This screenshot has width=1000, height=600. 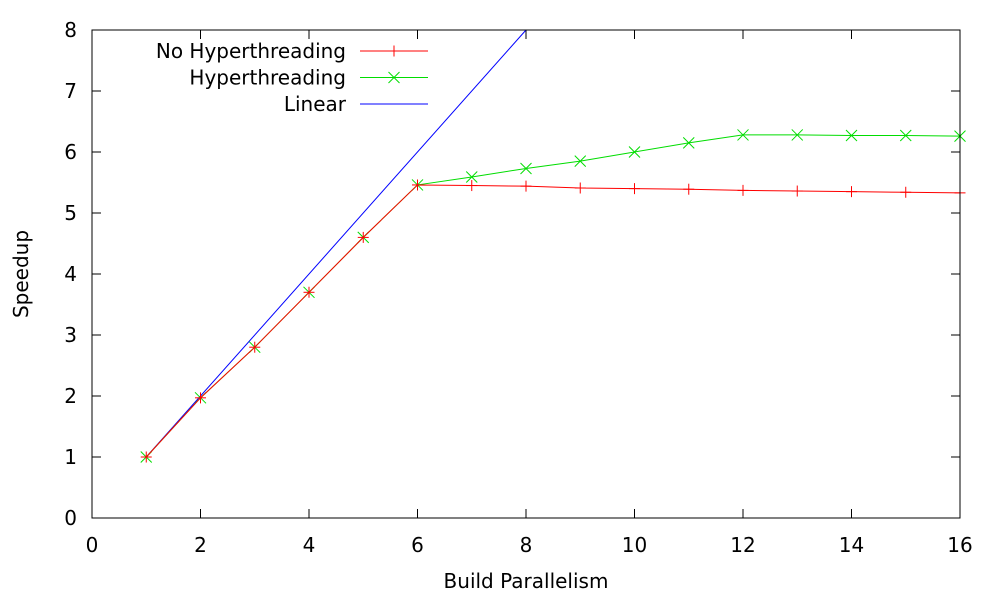 What do you see at coordinates (200, 545) in the screenshot?
I see `x-tick-label: 2` at bounding box center [200, 545].